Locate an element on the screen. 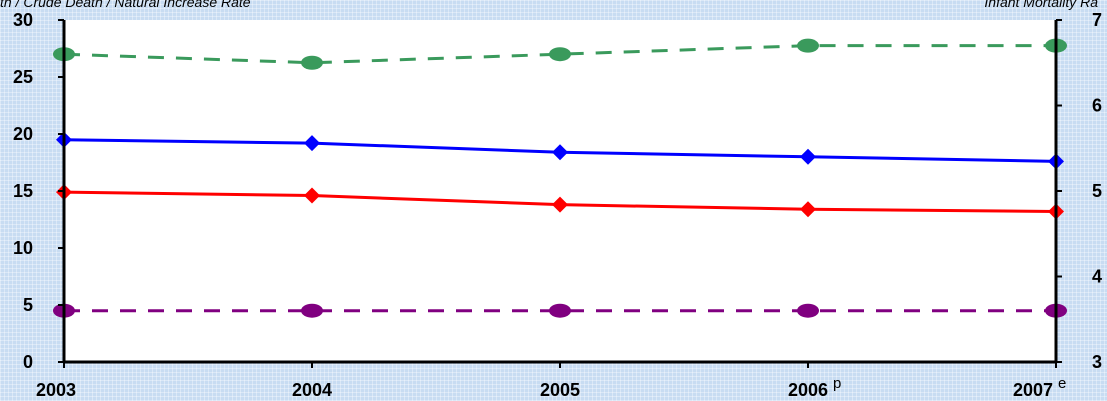  left-tick-label: 5 is located at coordinates (28, 305).